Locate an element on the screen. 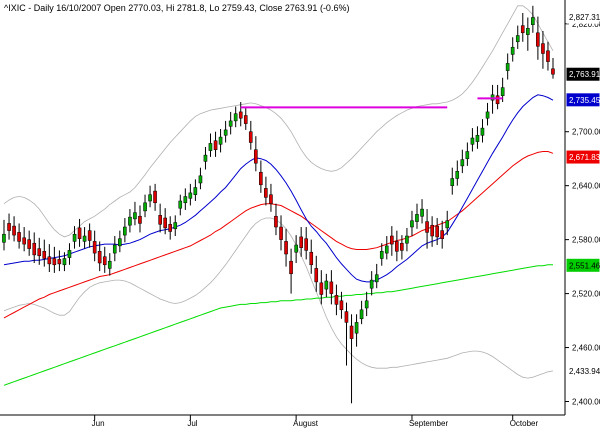 Image resolution: width=600 pixels, height=433 pixels. y-tick-label: 2,460.00 is located at coordinates (586, 348).